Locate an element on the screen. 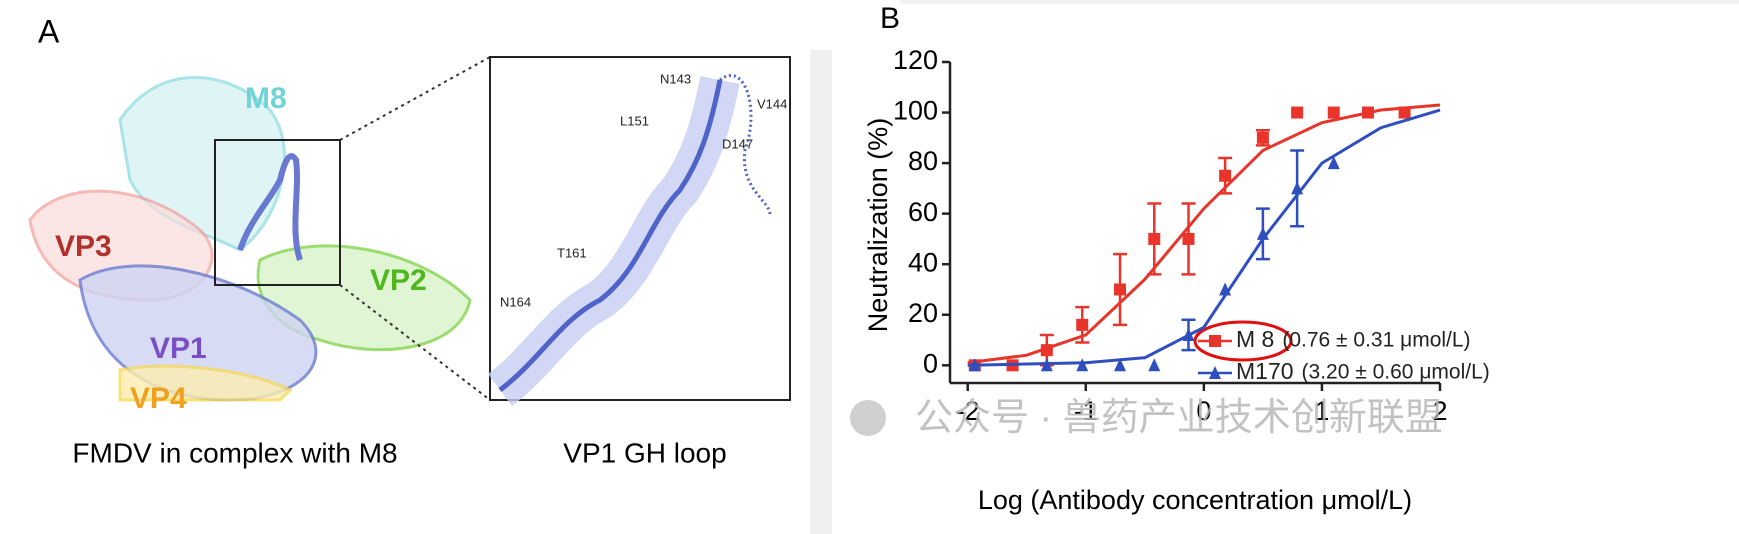  top-strip is located at coordinates (1319, 2).